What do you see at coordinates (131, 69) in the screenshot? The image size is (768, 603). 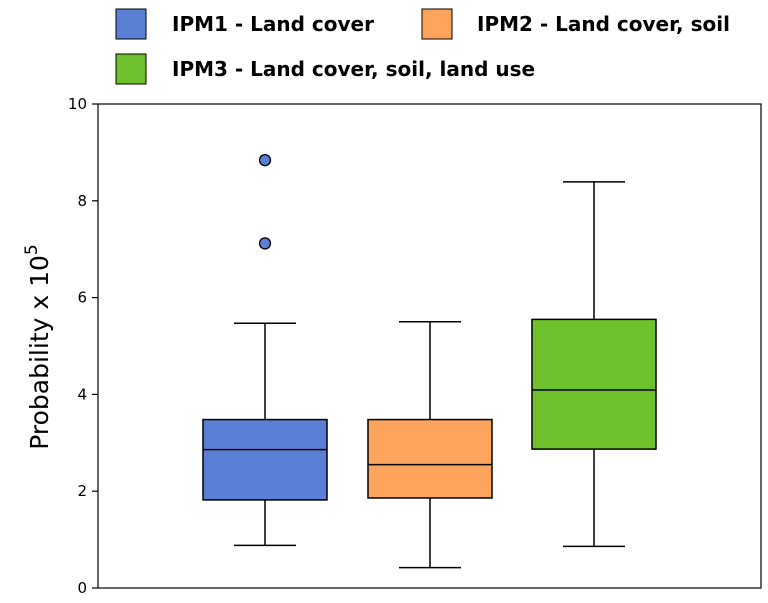 I see `legend-swatch-ipm3` at bounding box center [131, 69].